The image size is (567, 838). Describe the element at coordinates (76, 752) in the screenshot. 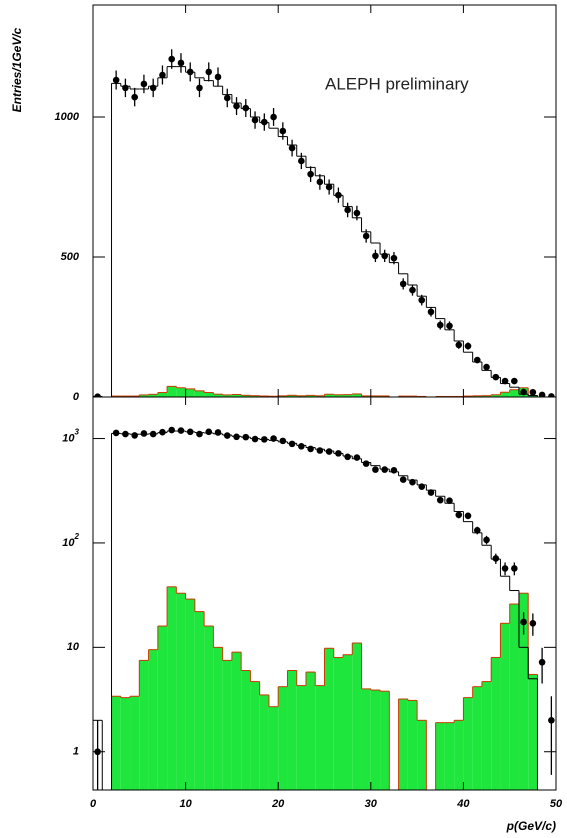

I see `y-tick-label: 1` at that location.